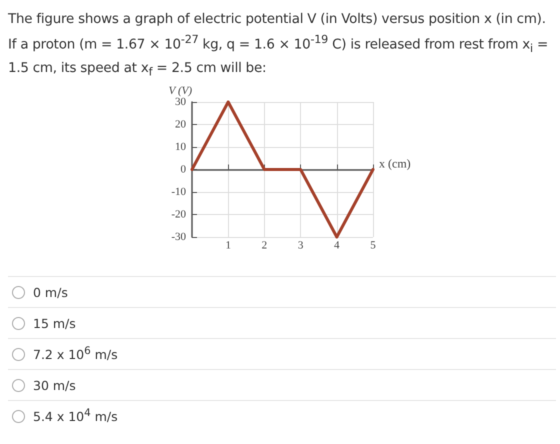 The height and width of the screenshot is (444, 560). Describe the element at coordinates (178, 192) in the screenshot. I see `y-tick-label: -10` at that location.